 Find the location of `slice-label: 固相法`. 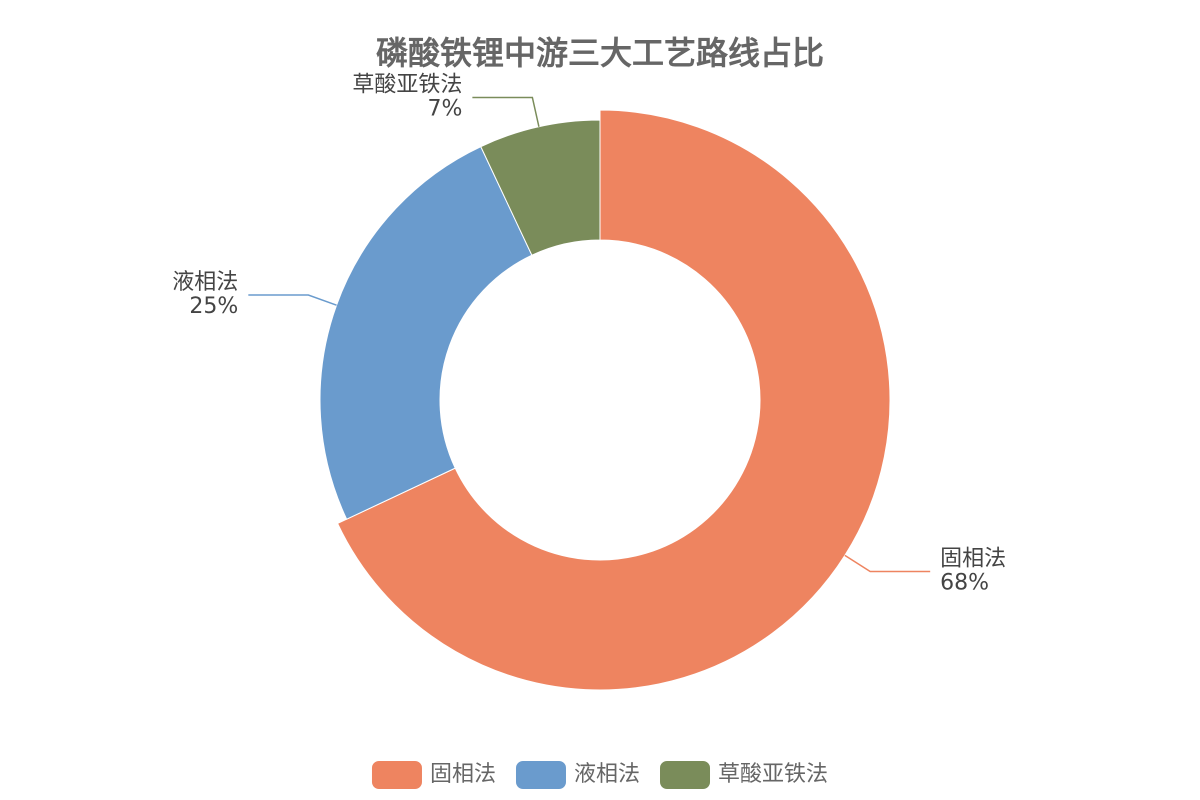

slice-label: 固相法 is located at coordinates (973, 558).